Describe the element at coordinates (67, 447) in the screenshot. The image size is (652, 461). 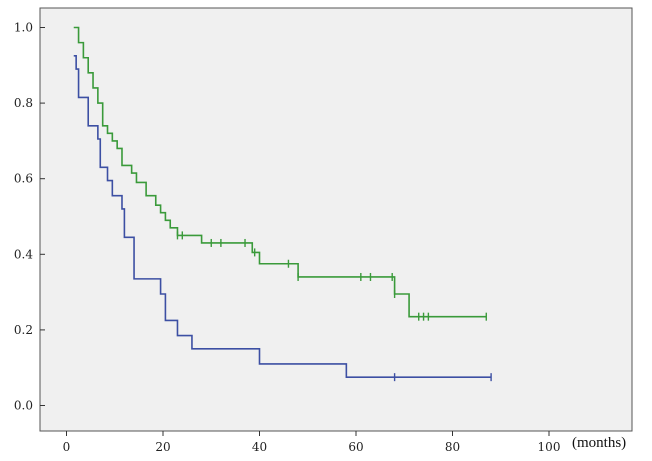
I see `x-tick-label: 0` at that location.